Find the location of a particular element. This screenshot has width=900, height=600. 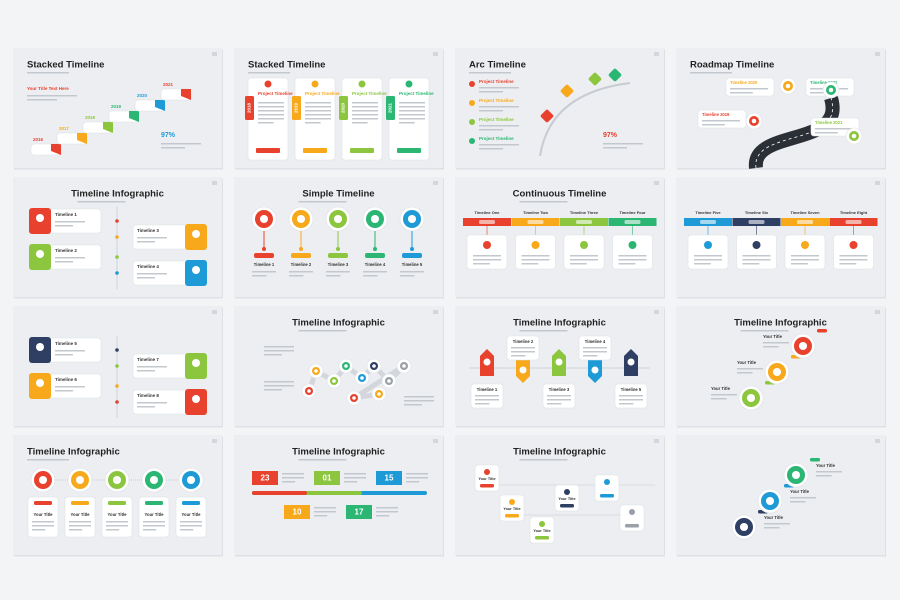

label: Timeline 1 is located at coordinates (487, 389).